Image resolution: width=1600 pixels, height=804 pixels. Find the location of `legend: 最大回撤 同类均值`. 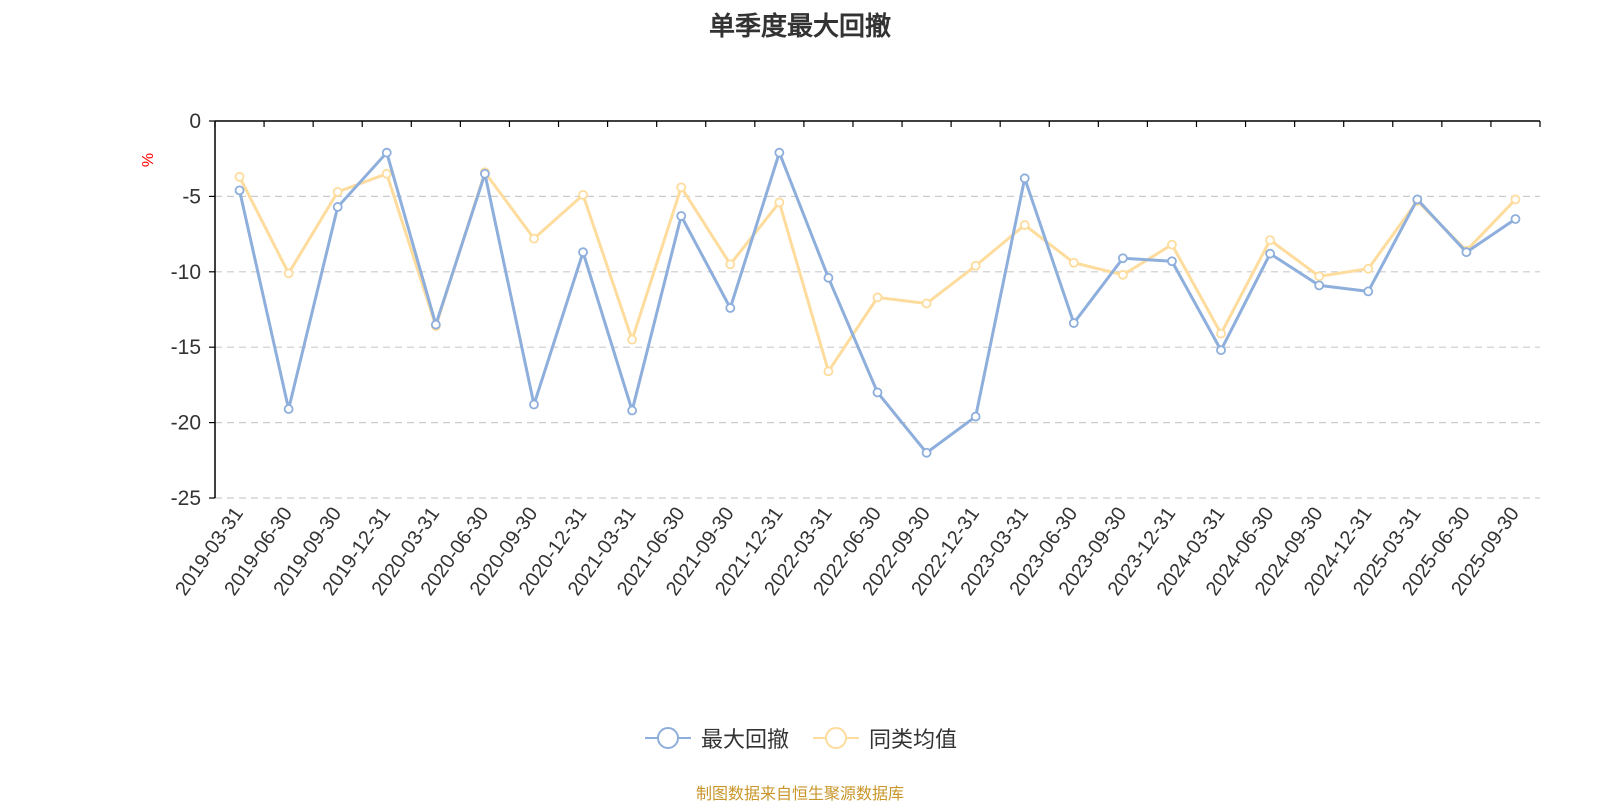

legend: 最大回撤 同类均值 is located at coordinates (800, 738).